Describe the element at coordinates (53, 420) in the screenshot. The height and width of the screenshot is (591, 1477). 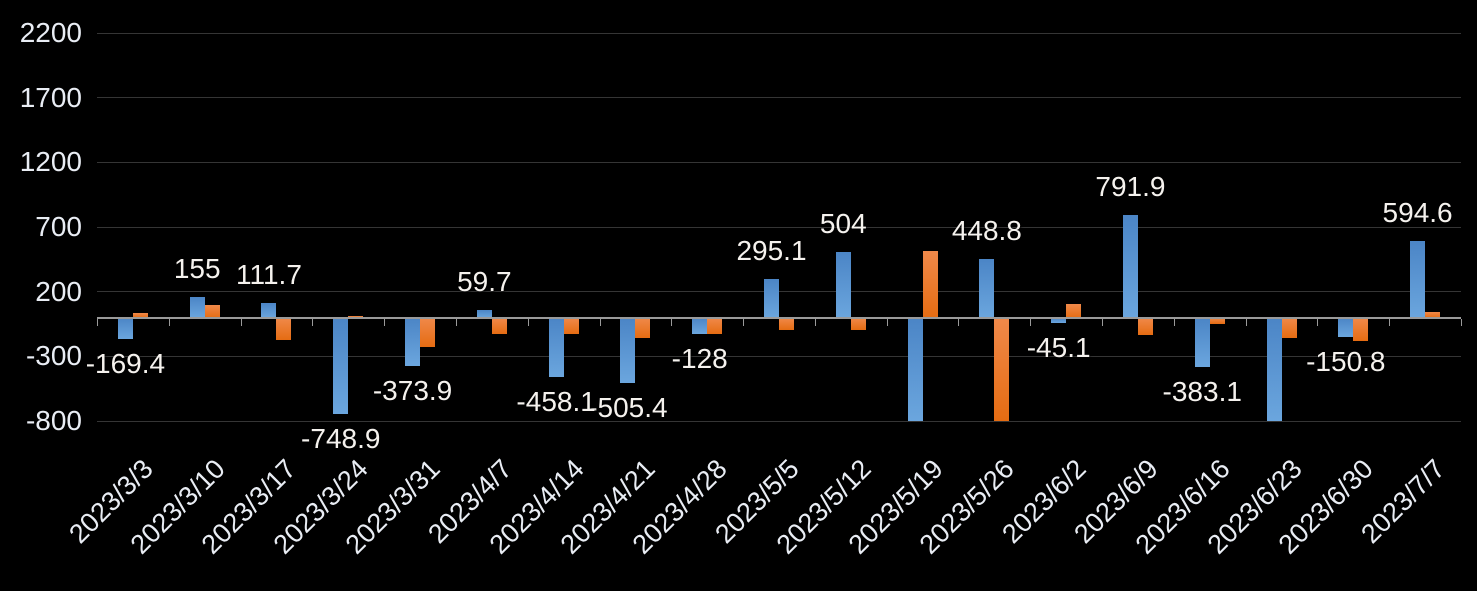
I see `y-axis-tick-label: -800` at that location.